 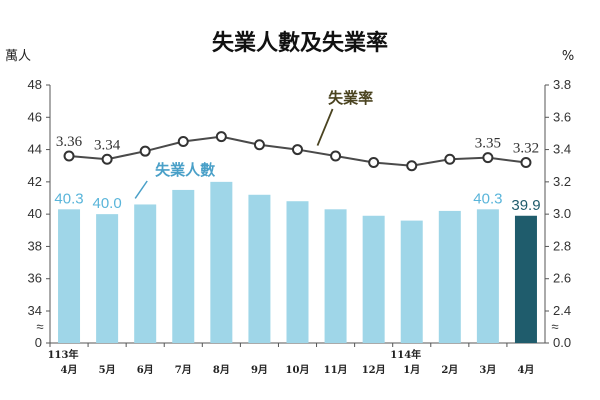 What do you see at coordinates (39, 326) in the screenshot?
I see `left-axis-break: ≈` at bounding box center [39, 326].